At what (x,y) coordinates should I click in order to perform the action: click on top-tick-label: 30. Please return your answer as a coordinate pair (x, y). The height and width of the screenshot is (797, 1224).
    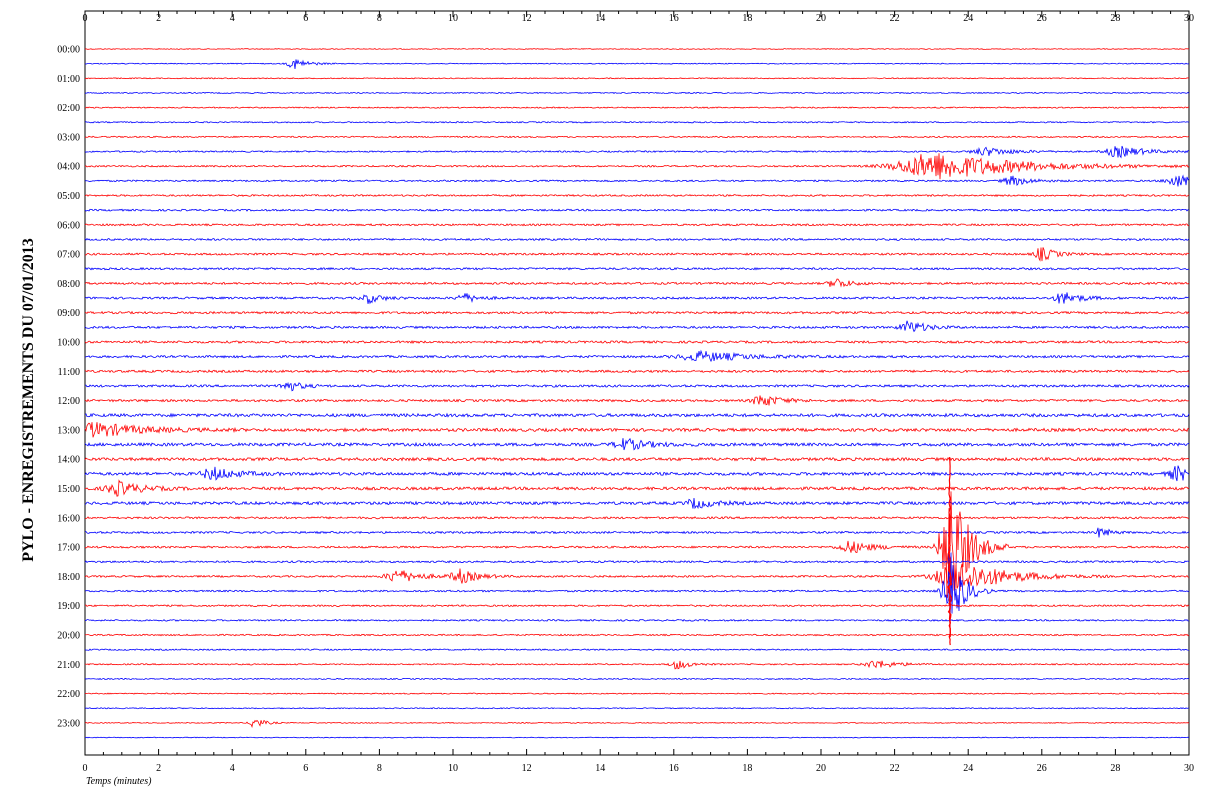
    Looking at the image, I should click on (1189, 18).